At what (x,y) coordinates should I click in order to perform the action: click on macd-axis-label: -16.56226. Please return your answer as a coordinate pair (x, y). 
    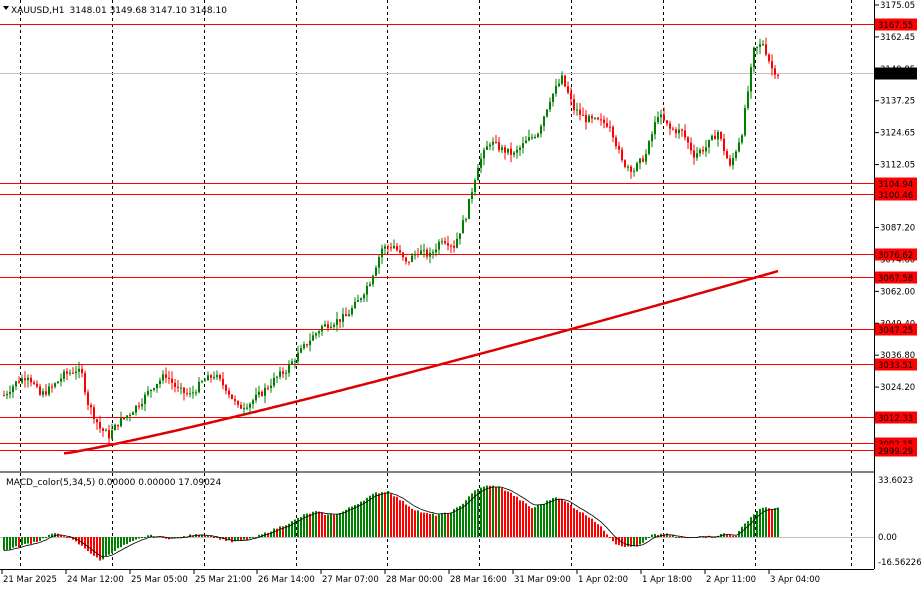
    Looking at the image, I should click on (899, 563).